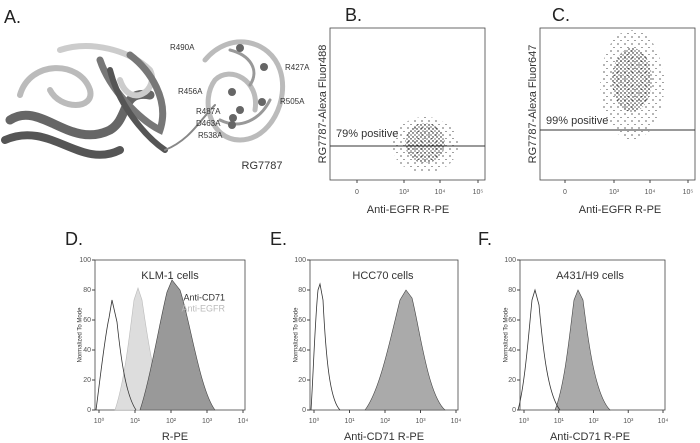 The width and height of the screenshot is (700, 443). Describe the element at coordinates (297, 67) in the screenshot. I see `residue-label: R427A` at that location.